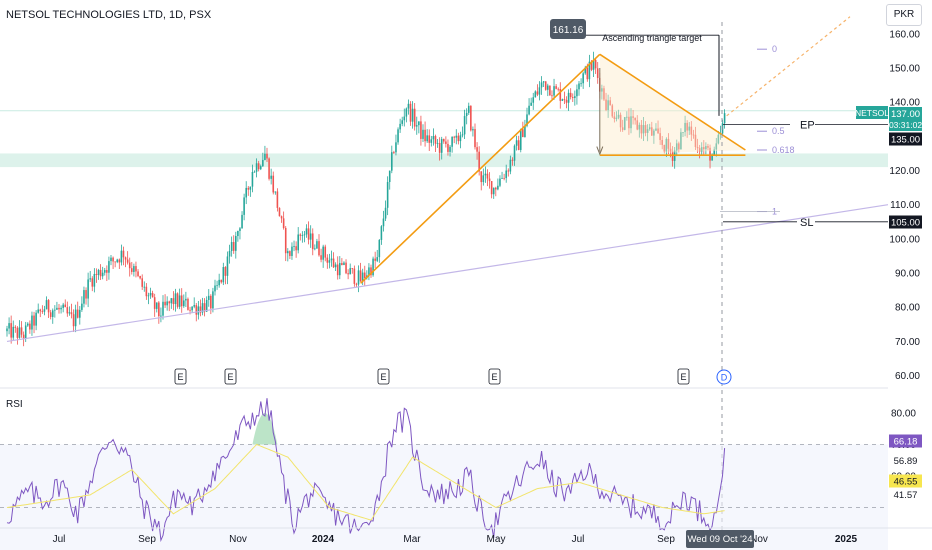  Describe the element at coordinates (59, 539) in the screenshot. I see `time-tick-label: Jul` at that location.